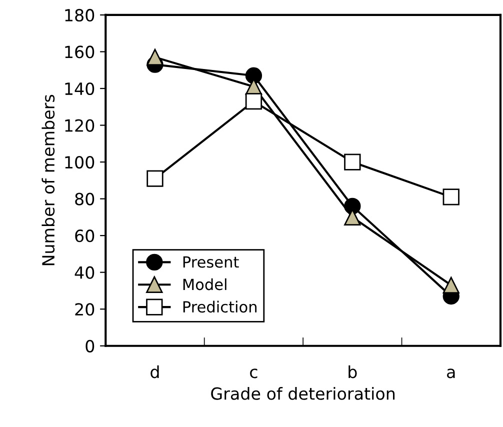 The image size is (503, 427). What do you see at coordinates (352, 371) in the screenshot?
I see `x-tick-label: b` at bounding box center [352, 371].